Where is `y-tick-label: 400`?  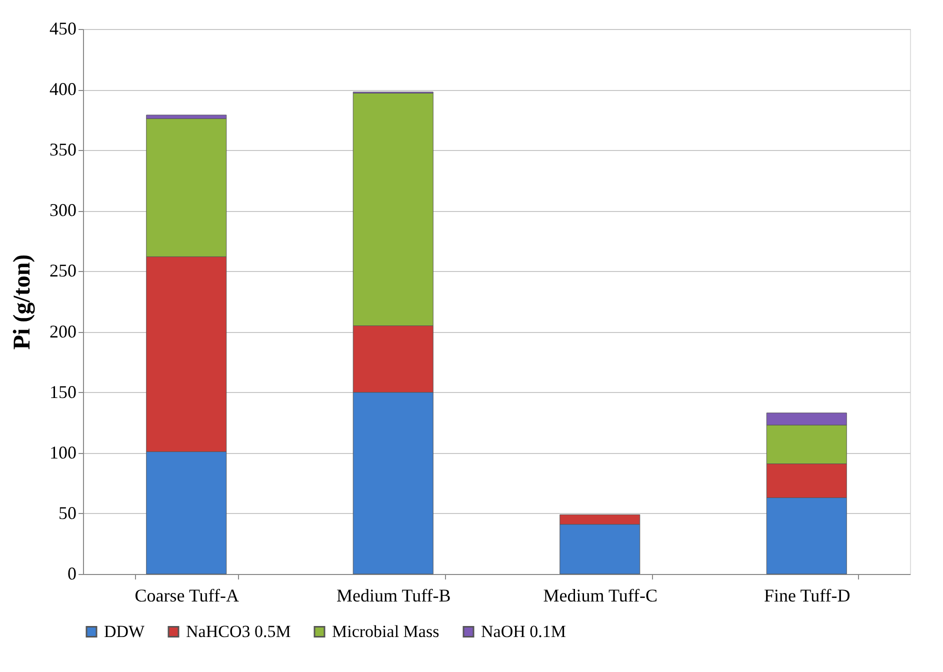 y-tick-label: 400 is located at coordinates (63, 89).